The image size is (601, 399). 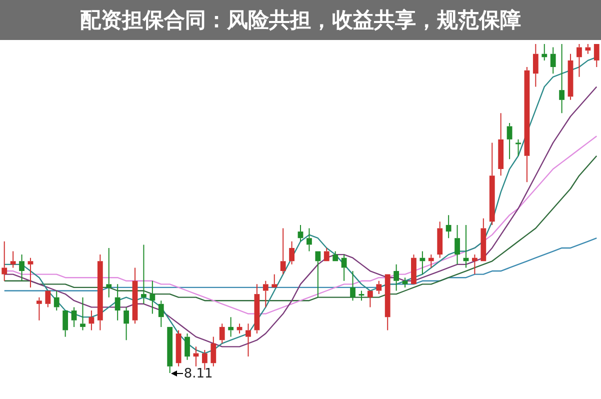 What do you see at coordinates (198, 374) in the screenshot?
I see `annotation: 8.11` at bounding box center [198, 374].